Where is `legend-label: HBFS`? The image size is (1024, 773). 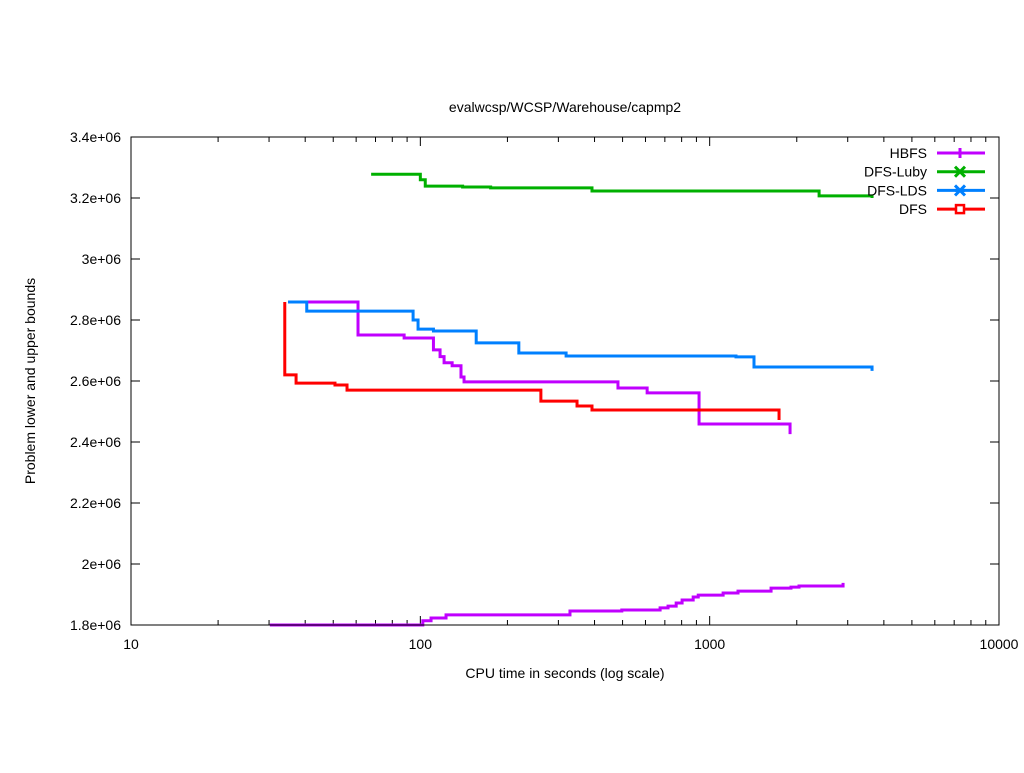 legend-label: HBFS is located at coordinates (908, 153).